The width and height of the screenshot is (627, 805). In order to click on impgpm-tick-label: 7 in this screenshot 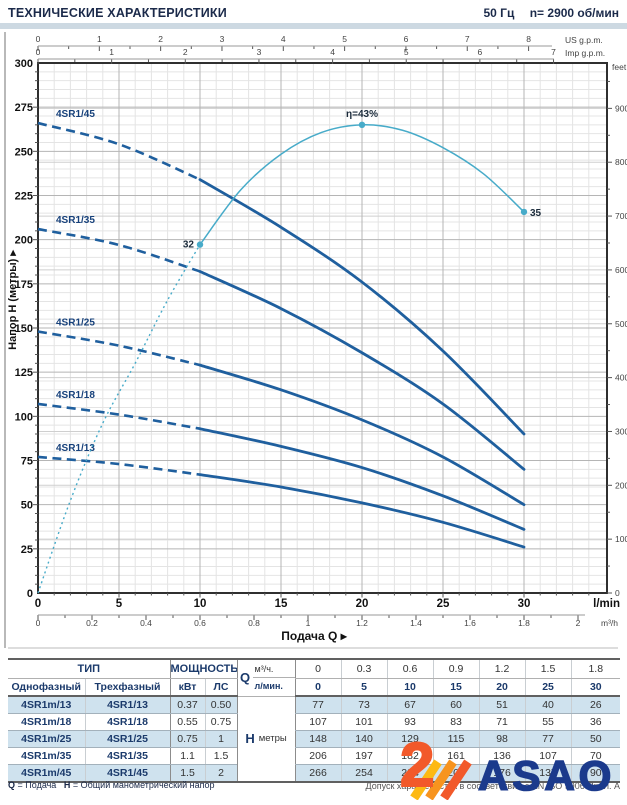, I will do `click(553, 52)`.